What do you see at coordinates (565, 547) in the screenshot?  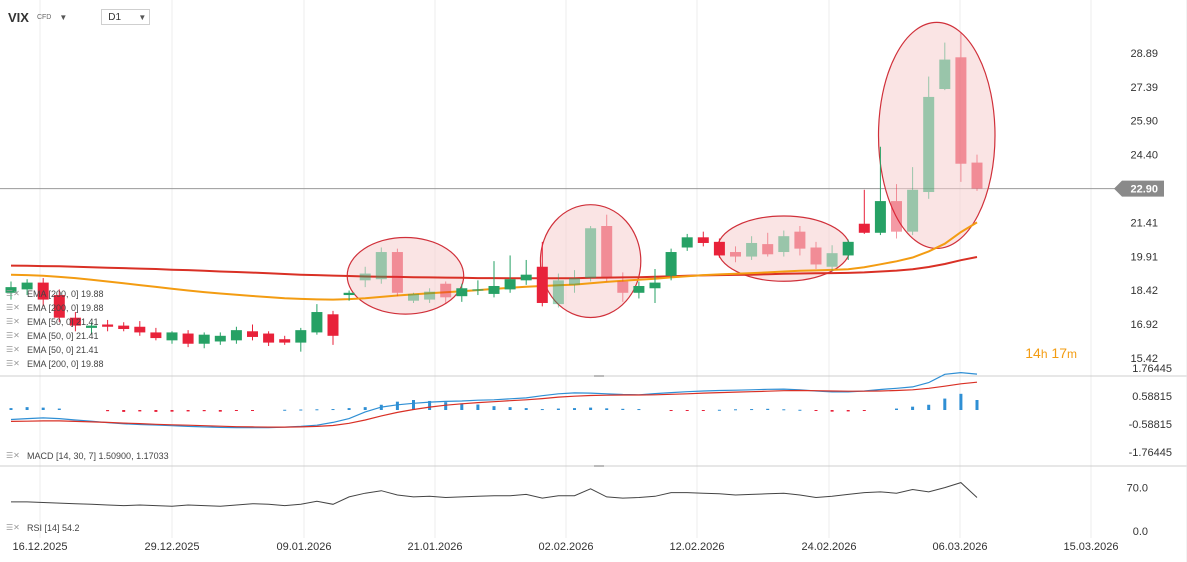 I see `x-tick-label: 02.02.2026` at bounding box center [565, 547].